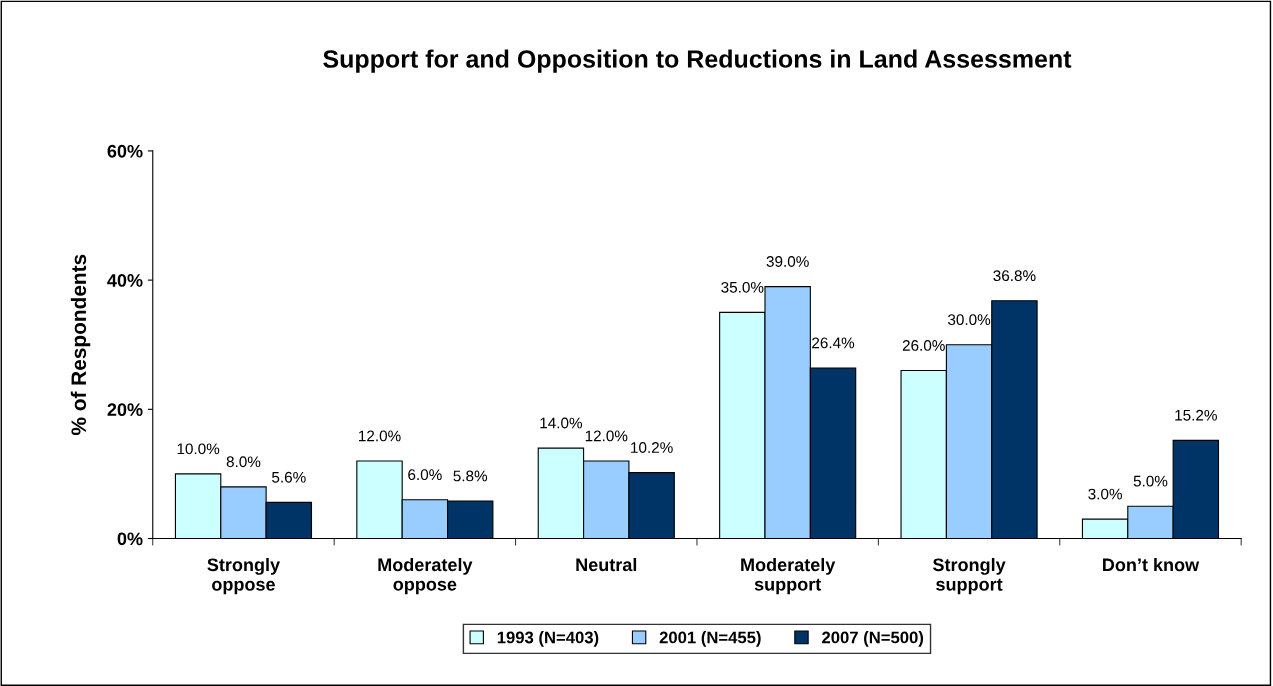  What do you see at coordinates (425, 475) in the screenshot?
I see `data-label: 6.0%` at bounding box center [425, 475].